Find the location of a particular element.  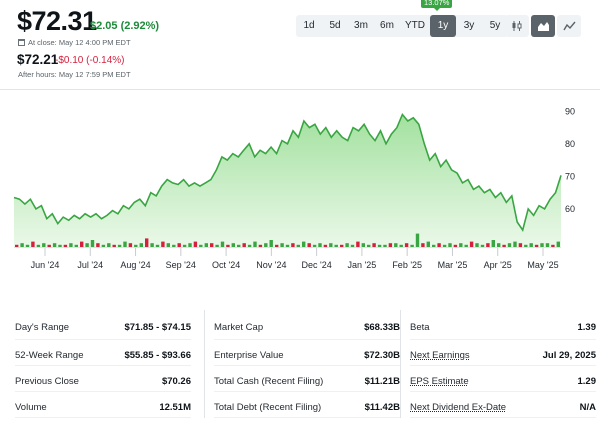

next-earnings-link: Next Earnings is located at coordinates (440, 355).